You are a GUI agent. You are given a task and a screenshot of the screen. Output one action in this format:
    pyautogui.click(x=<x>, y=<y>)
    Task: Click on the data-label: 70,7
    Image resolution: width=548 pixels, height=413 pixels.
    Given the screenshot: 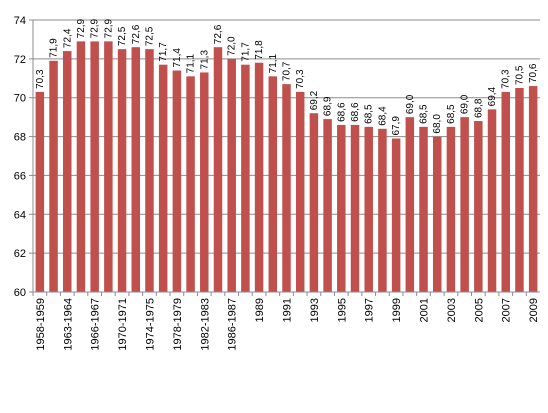 What is the action you would take?
    pyautogui.click(x=287, y=71)
    